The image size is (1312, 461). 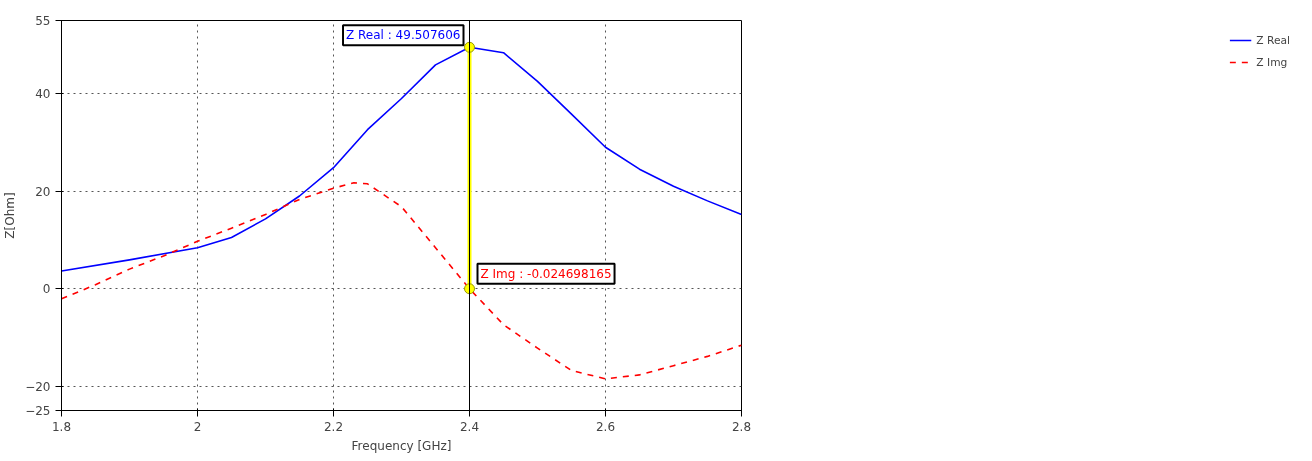 What do you see at coordinates (333, 426) in the screenshot?
I see `x-tick-label: 2.2` at bounding box center [333, 426].